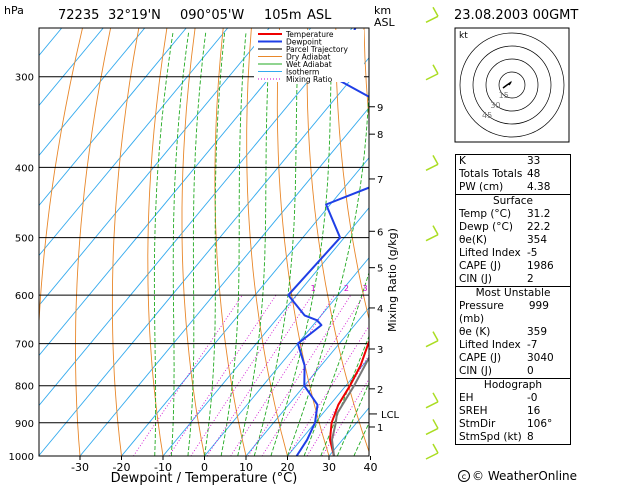 This screenshot has height=486, width=629. I want to click on legend-label: Temperature, so click(309, 34).